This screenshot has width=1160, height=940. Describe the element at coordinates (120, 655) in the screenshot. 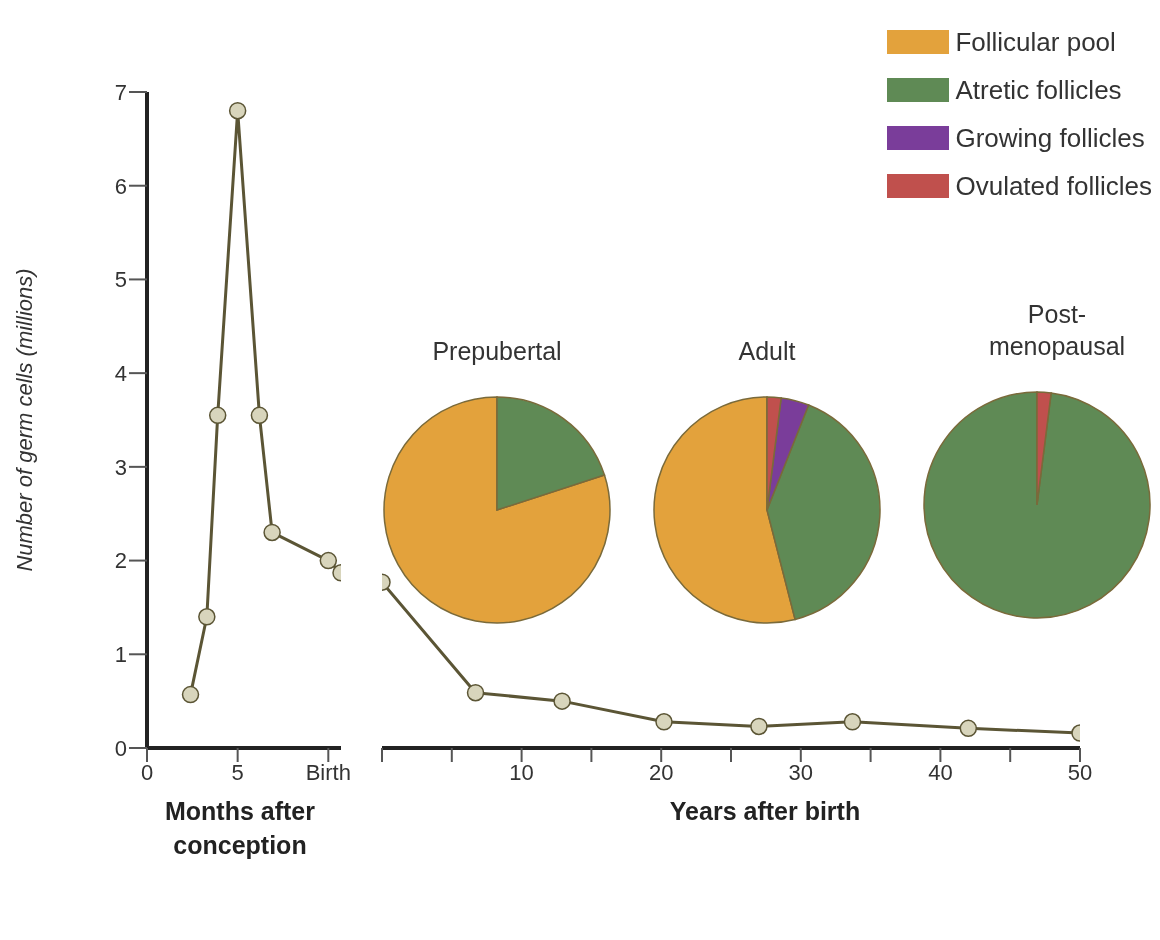

I see `y-tick-label: 1` at that location.